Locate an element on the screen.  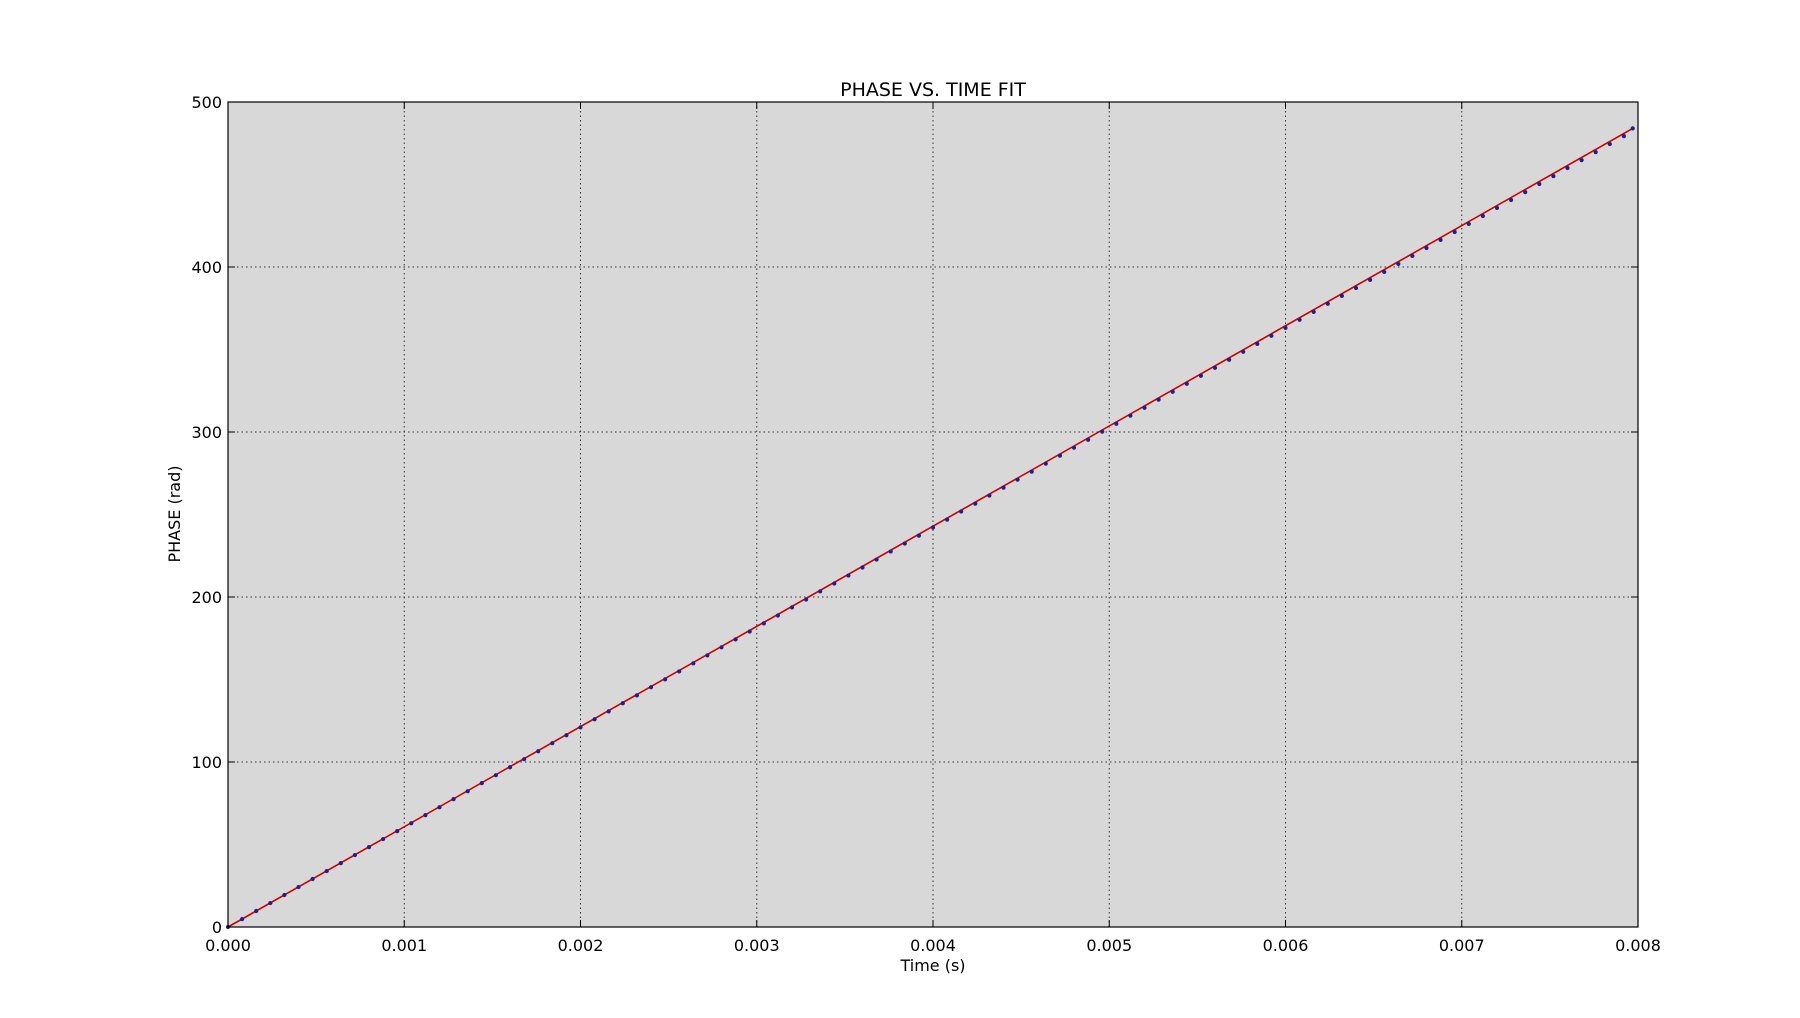
chart-title: PHASE VS. TIME FIT is located at coordinates (933, 90).